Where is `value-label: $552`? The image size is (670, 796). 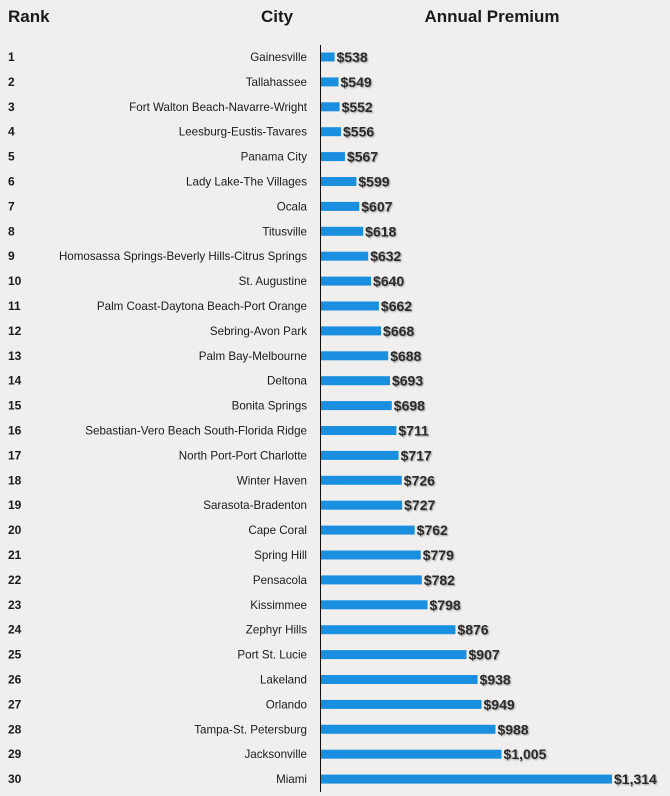 value-label: $552 is located at coordinates (357, 107).